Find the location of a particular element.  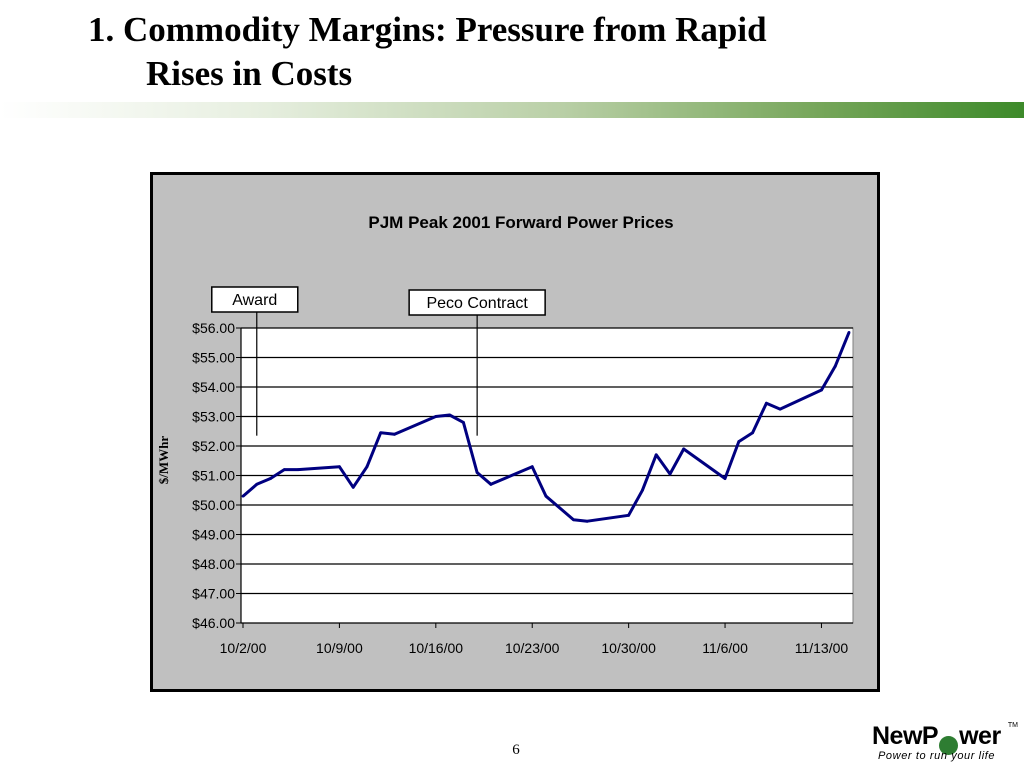

y-tick-label: $48.00 is located at coordinates (213, 564).